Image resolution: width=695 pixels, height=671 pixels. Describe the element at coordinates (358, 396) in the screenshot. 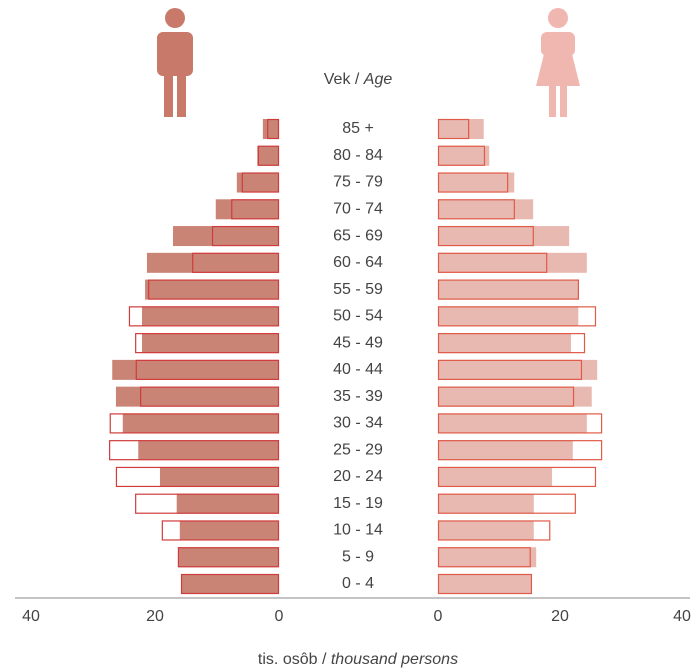

I see `category-label: 35 - 39` at that location.